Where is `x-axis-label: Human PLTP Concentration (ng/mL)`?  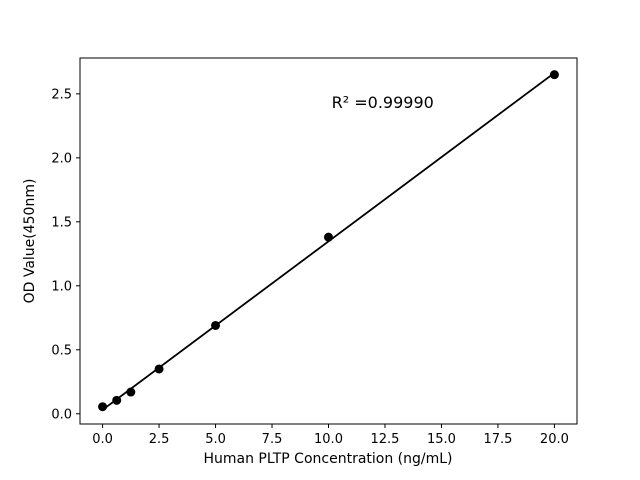
x-axis-label: Human PLTP Concentration (ng/mL) is located at coordinates (327, 459).